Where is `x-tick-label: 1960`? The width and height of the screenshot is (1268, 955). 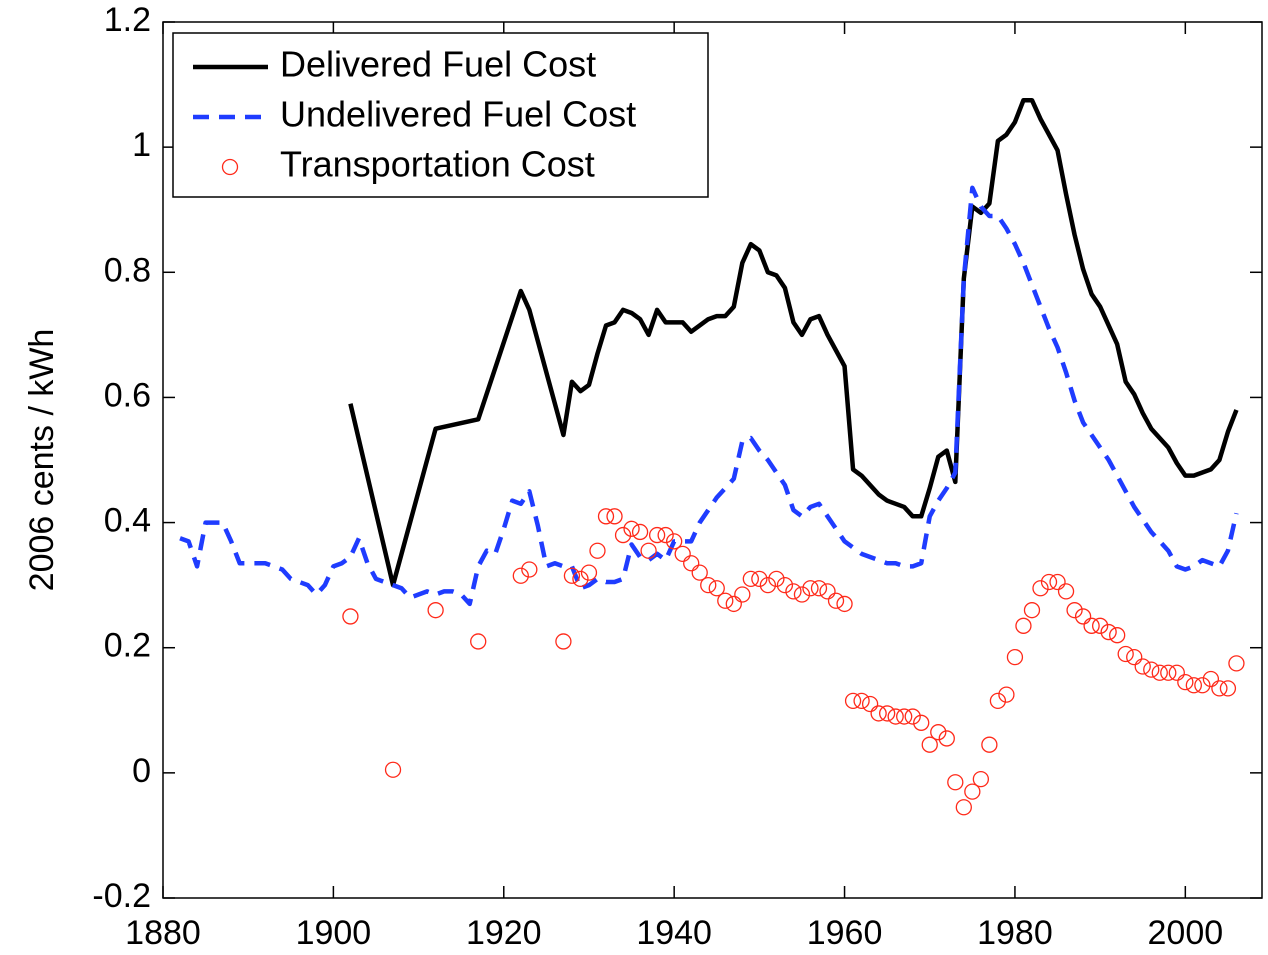
x-tick-label: 1960 is located at coordinates (845, 933).